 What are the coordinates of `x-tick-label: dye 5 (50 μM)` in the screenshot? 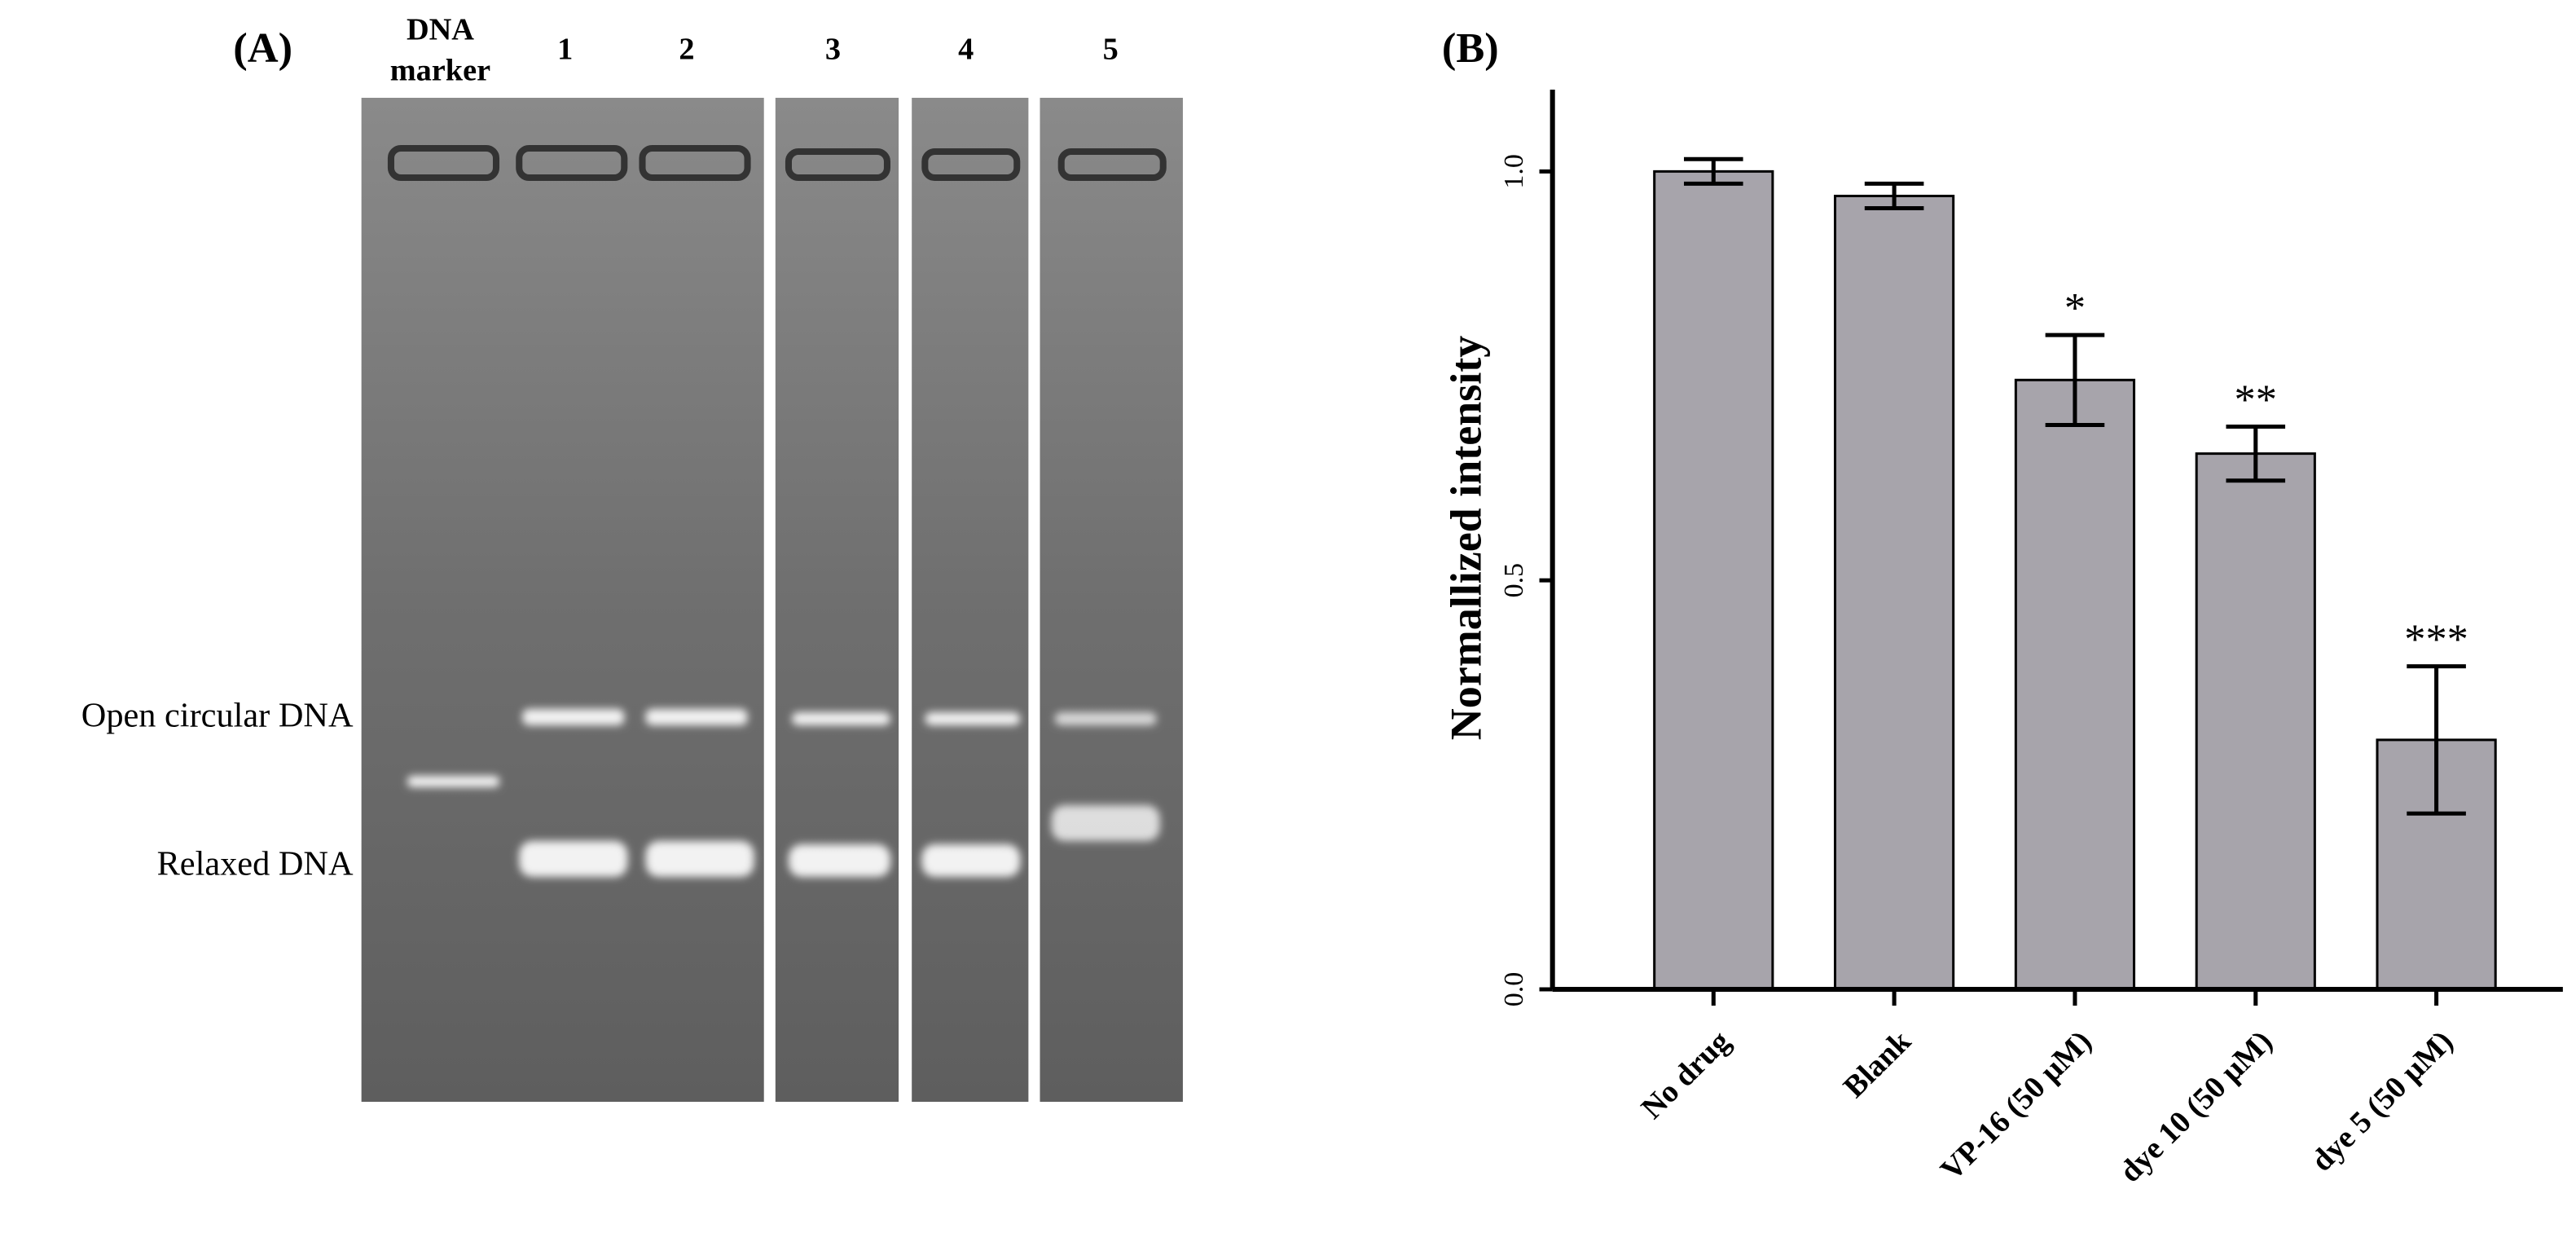 It's located at (2382, 1101).